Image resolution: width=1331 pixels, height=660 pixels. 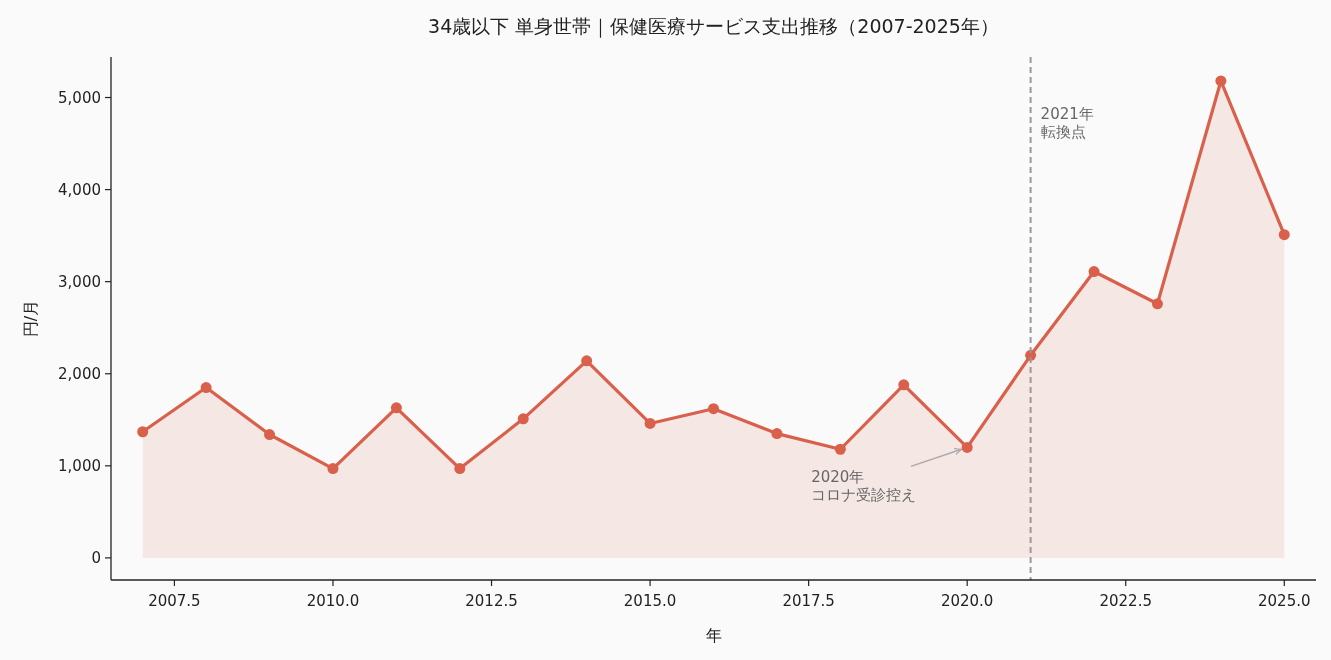 I want to click on y-tick-label: 0, so click(x=96, y=557).